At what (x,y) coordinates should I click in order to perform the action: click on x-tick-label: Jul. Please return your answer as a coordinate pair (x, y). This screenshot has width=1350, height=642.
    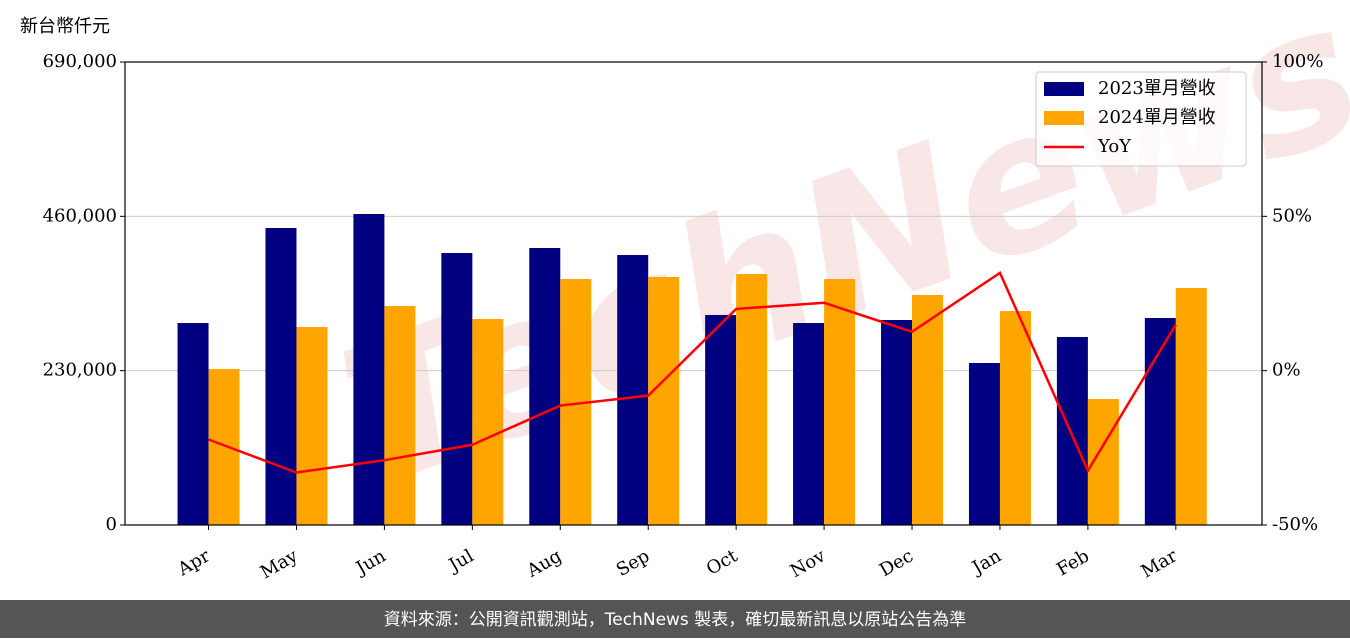
    Looking at the image, I should click on (461, 561).